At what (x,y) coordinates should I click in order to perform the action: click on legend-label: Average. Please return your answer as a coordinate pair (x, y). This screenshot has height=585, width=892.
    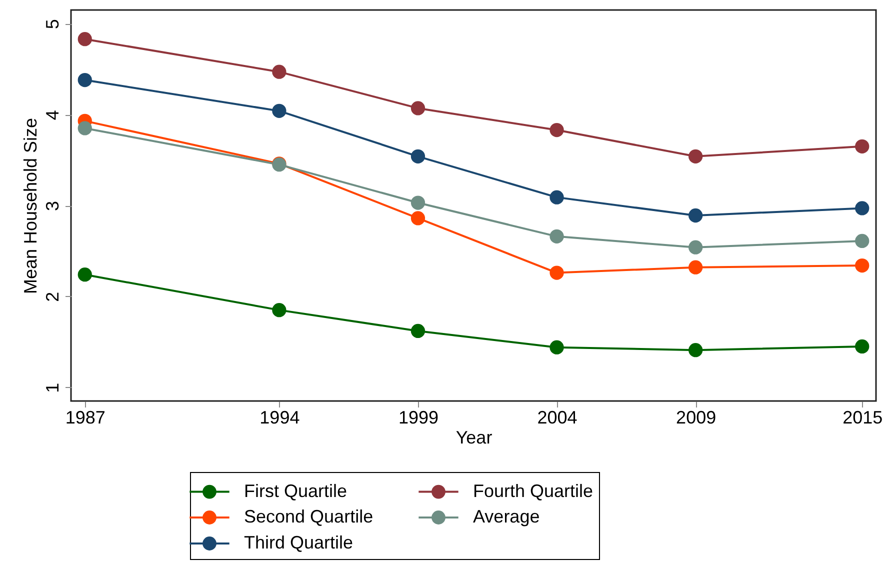
    Looking at the image, I should click on (506, 516).